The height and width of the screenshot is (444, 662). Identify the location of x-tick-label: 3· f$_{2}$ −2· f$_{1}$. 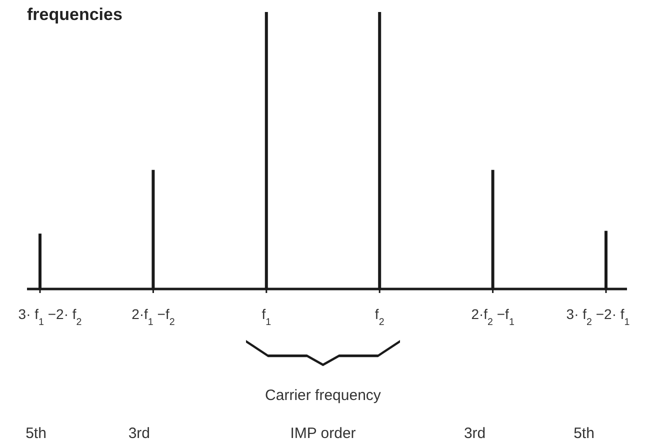
(598, 317).